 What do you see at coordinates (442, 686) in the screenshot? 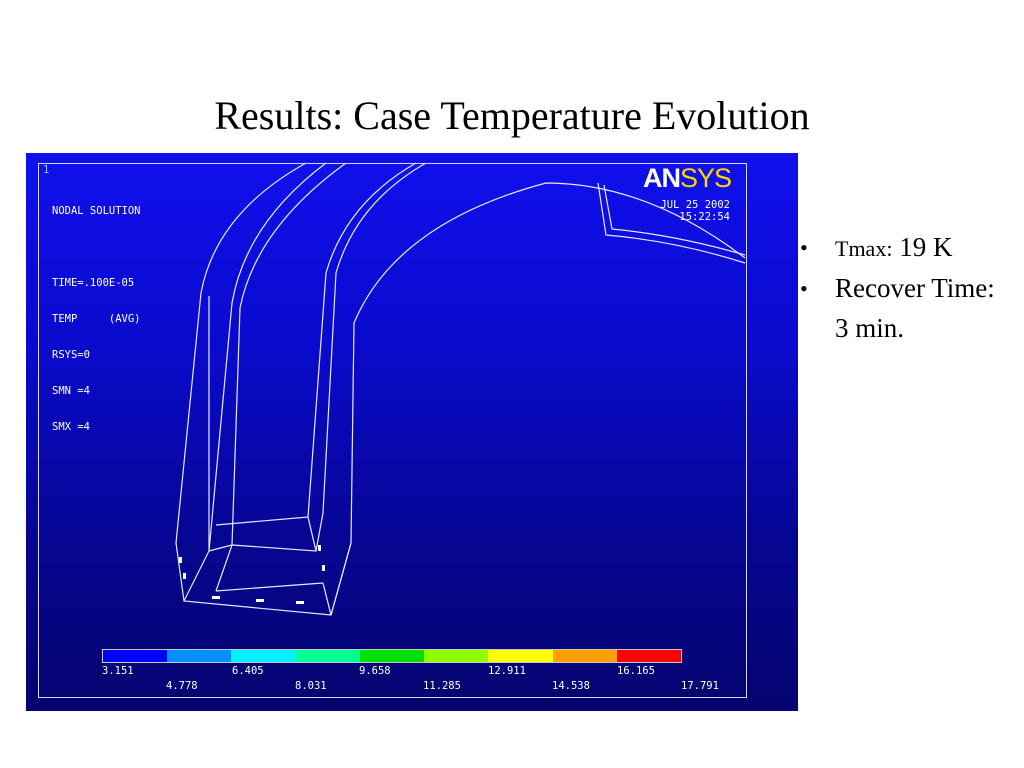
I see `legend-bottom-label: 11.285` at bounding box center [442, 686].